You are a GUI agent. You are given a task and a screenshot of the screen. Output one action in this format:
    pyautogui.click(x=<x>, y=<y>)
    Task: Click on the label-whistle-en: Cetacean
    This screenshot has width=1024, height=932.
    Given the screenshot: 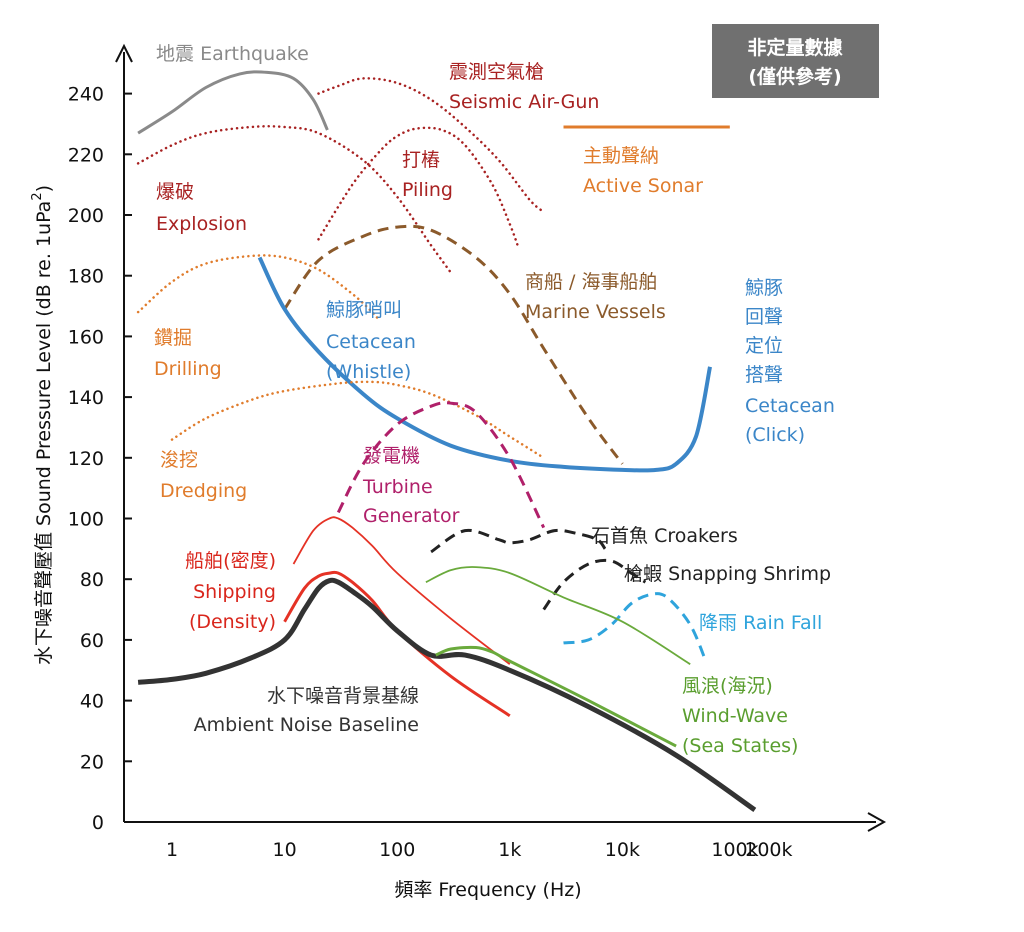 What is the action you would take?
    pyautogui.click(x=371, y=342)
    